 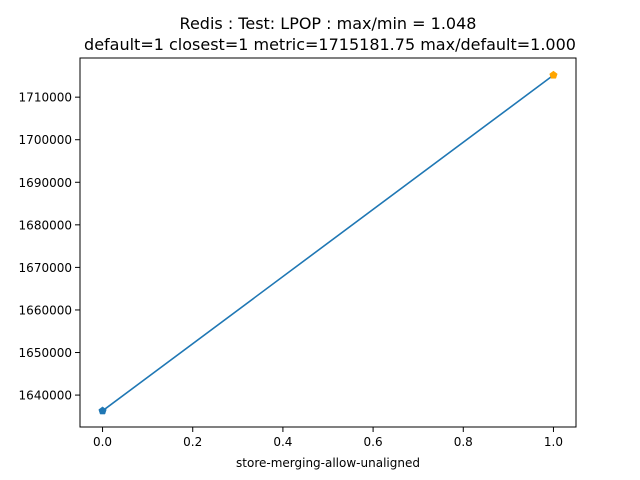 What do you see at coordinates (45, 183) in the screenshot?
I see `y-tick-label: 1690000` at bounding box center [45, 183].